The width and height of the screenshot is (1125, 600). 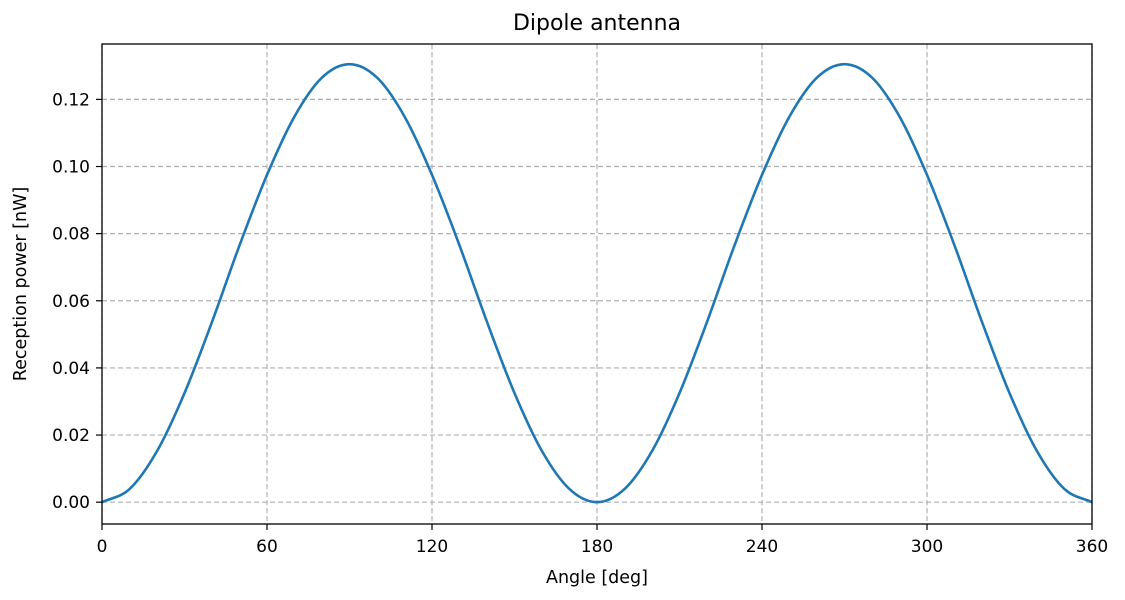 What do you see at coordinates (267, 547) in the screenshot?
I see `x-tick-label: 60` at bounding box center [267, 547].